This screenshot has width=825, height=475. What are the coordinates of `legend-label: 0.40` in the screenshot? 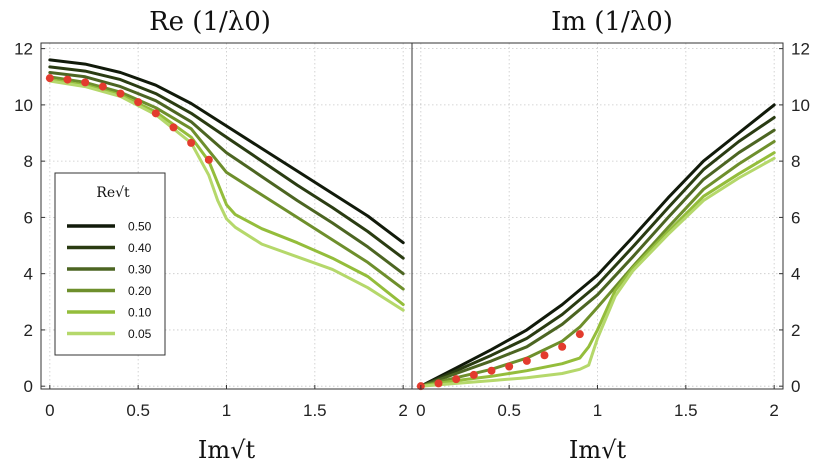 It's located at (140, 248).